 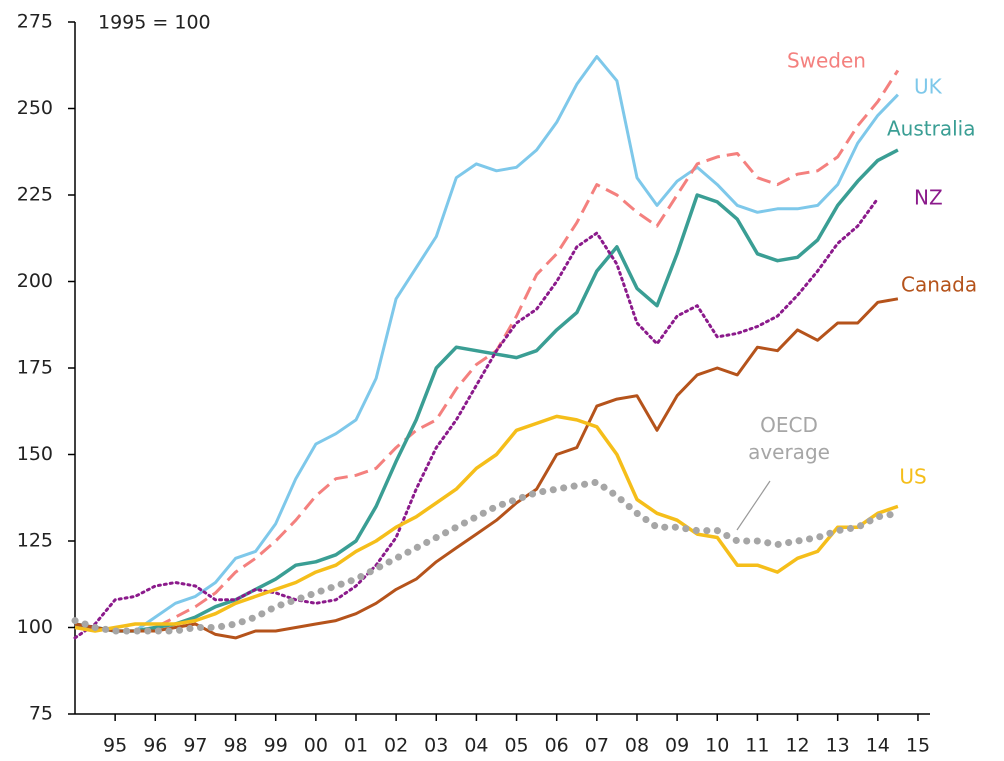 I want to click on x-tick-label: 09, so click(x=677, y=746).